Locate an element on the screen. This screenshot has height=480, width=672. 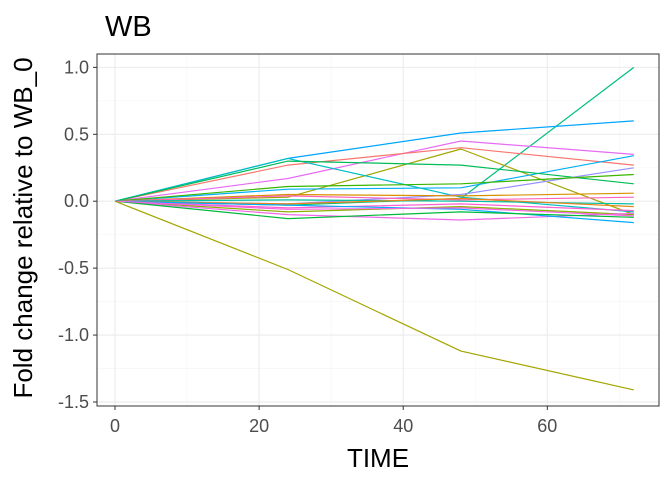
x-axis-title: TIME is located at coordinates (378, 458).